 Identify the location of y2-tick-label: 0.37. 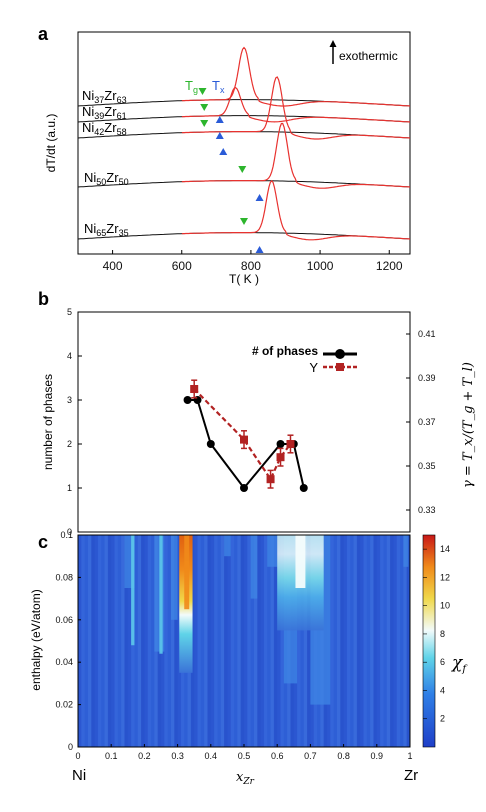
(427, 422).